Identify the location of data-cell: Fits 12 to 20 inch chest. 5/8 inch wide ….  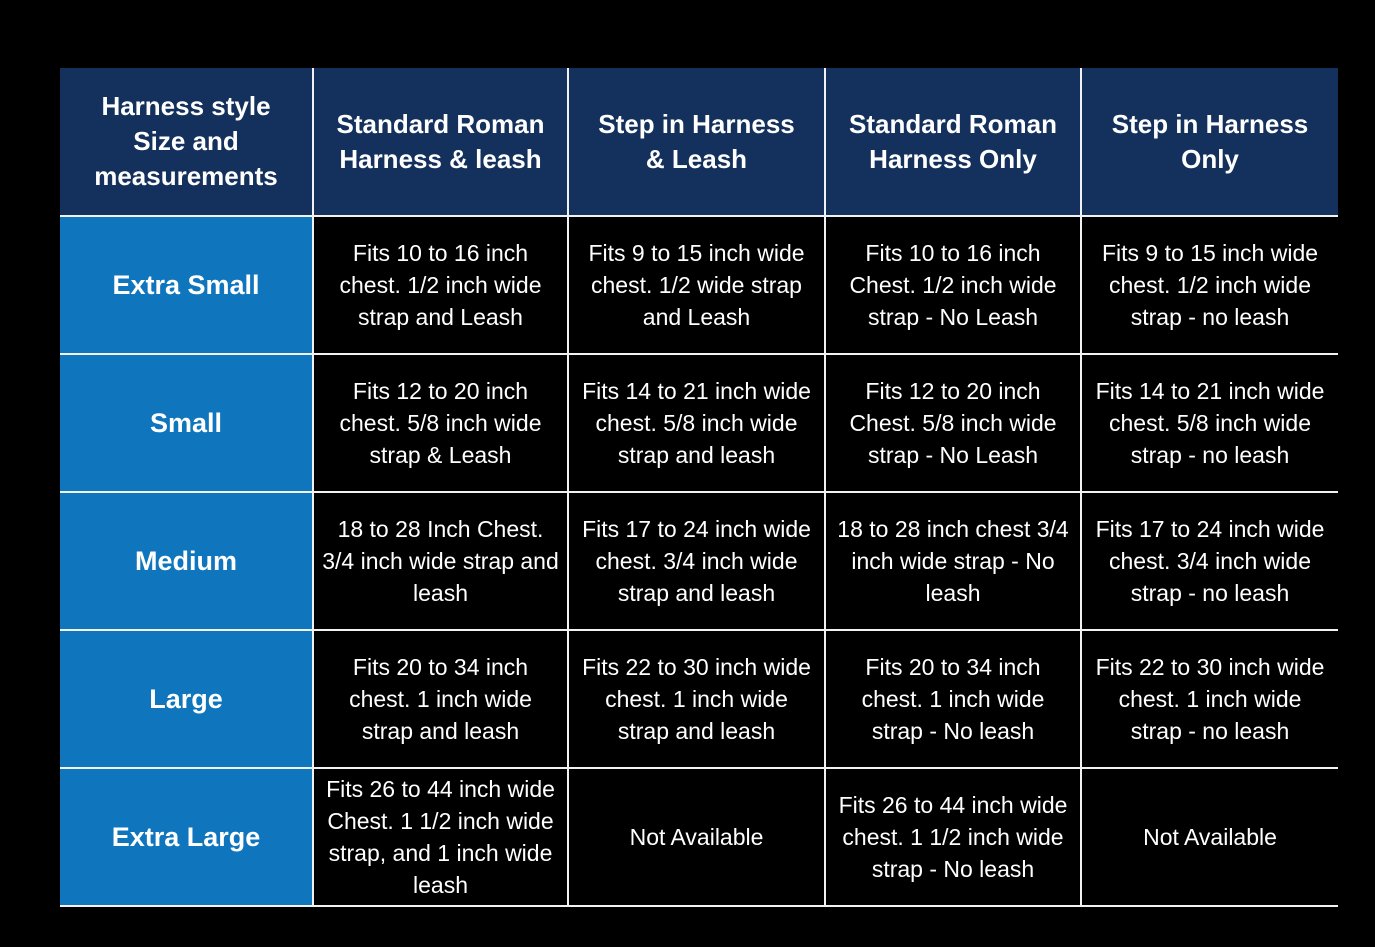
(440, 423).